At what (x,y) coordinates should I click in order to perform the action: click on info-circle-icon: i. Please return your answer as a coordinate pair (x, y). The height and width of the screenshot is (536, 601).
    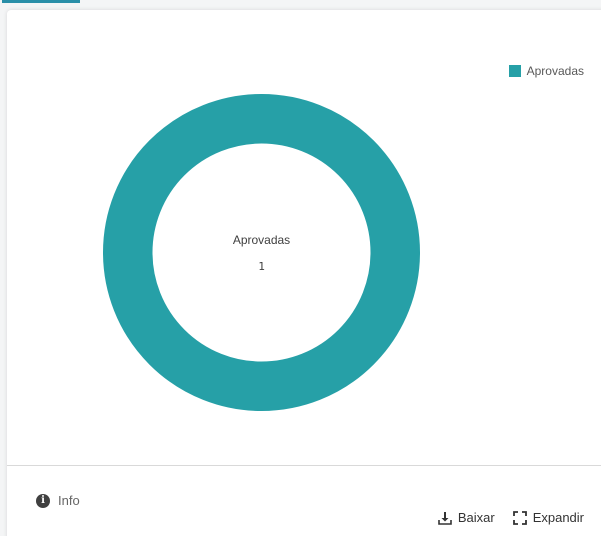
    Looking at the image, I should click on (43, 500).